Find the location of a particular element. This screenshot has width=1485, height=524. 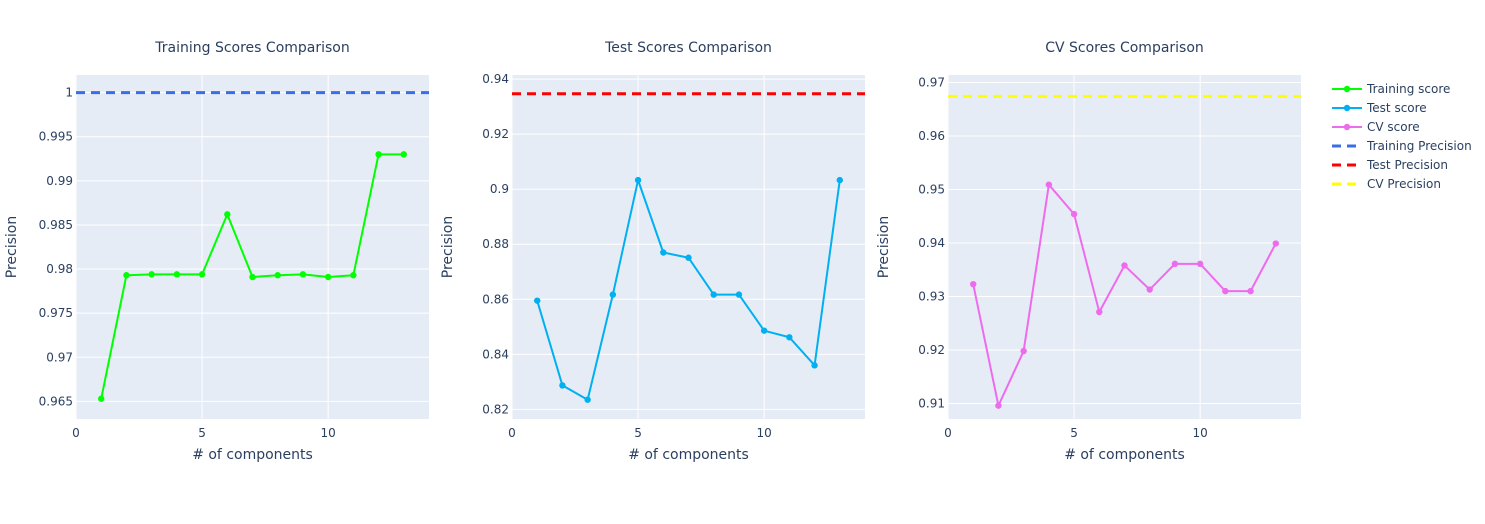

y-tick-label: 0.975 is located at coordinates (56, 313).